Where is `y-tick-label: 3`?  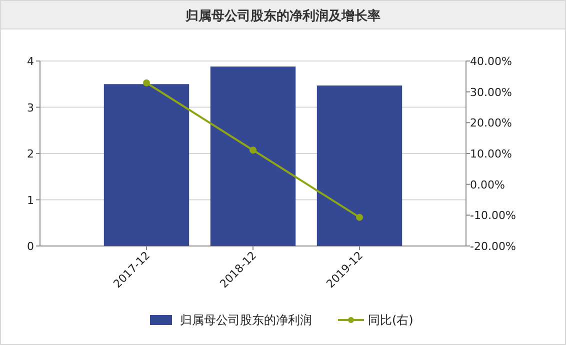
y-tick-label: 3 is located at coordinates (30, 107).